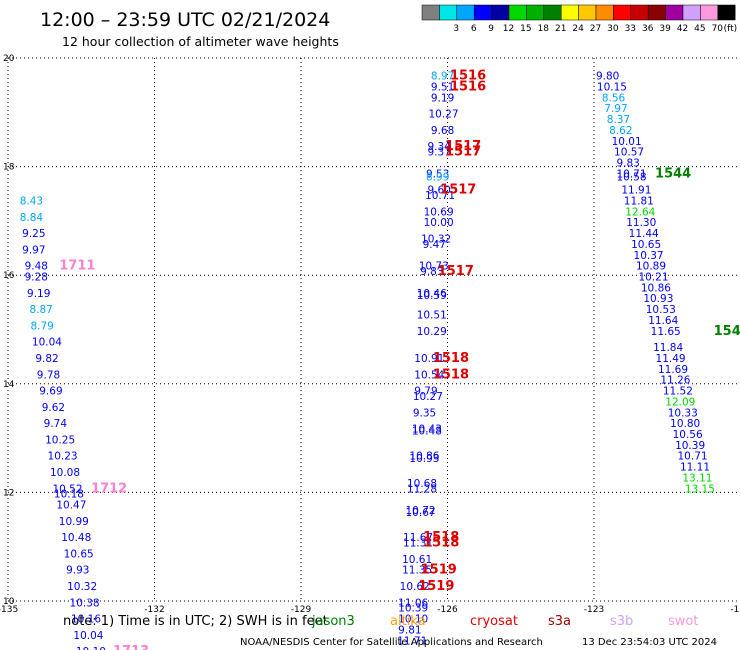  Describe the element at coordinates (33, 250) in the screenshot. I see `wave-height-label: 9.97` at that location.